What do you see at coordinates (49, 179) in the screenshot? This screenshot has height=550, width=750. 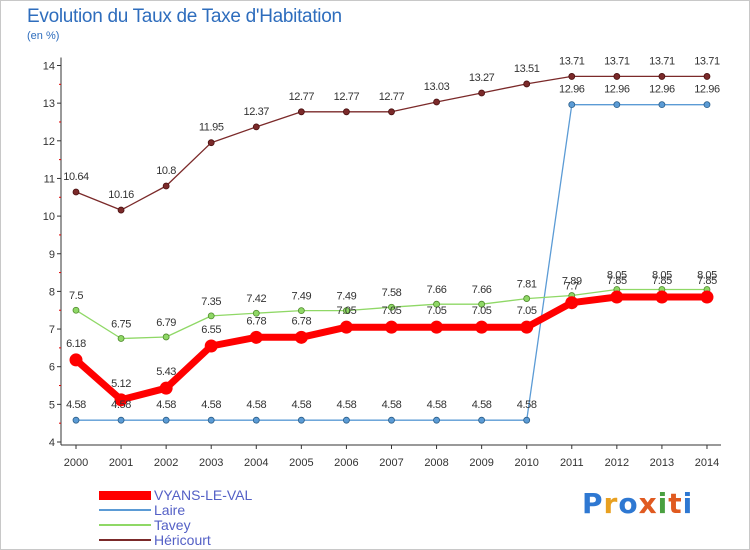 I see `y-tick-label: 11` at bounding box center [49, 179].